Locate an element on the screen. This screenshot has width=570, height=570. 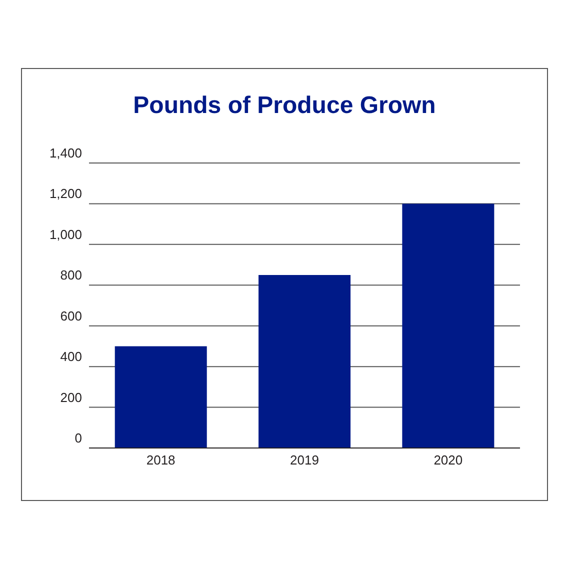
y-tick-label: 600 is located at coordinates (71, 316).